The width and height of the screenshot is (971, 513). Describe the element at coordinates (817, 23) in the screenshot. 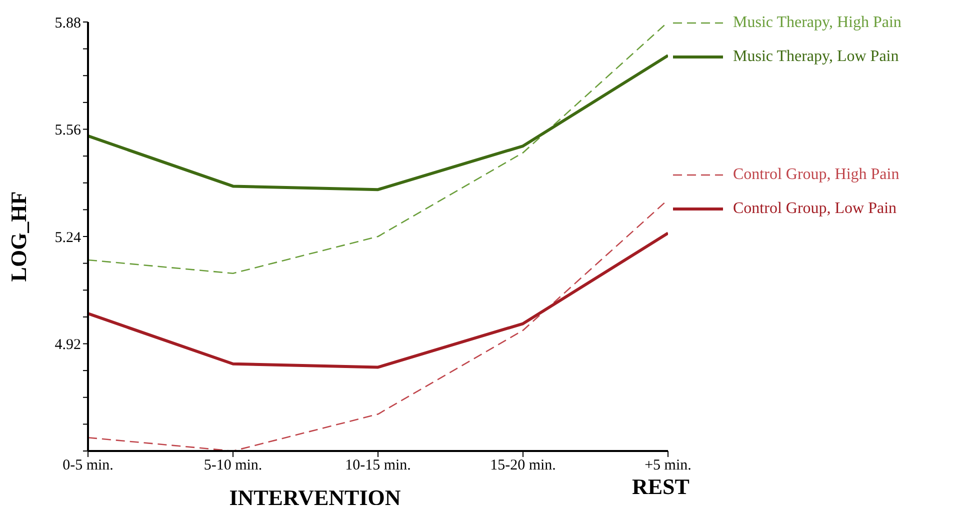

I see `legend-label: Music Therapy, High Pain` at that location.